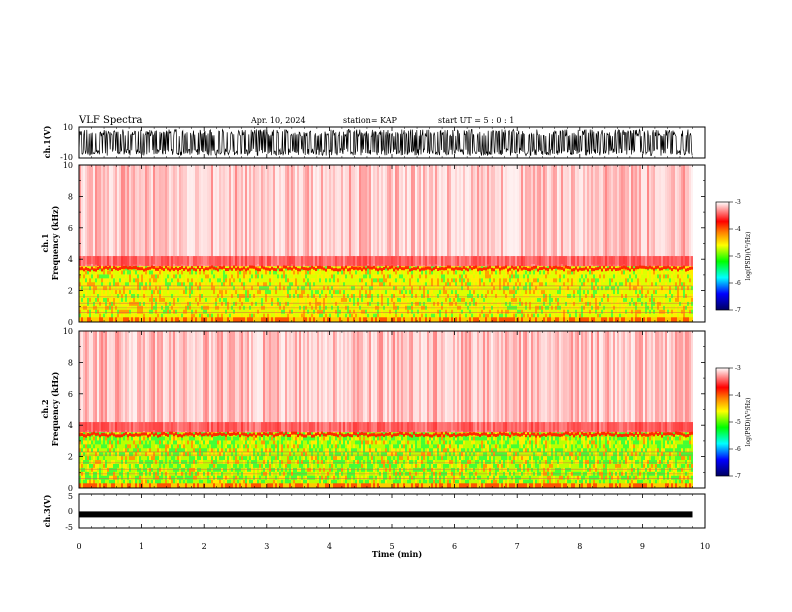  I want to click on date-label: Apr. 10, 2024, so click(278, 120).